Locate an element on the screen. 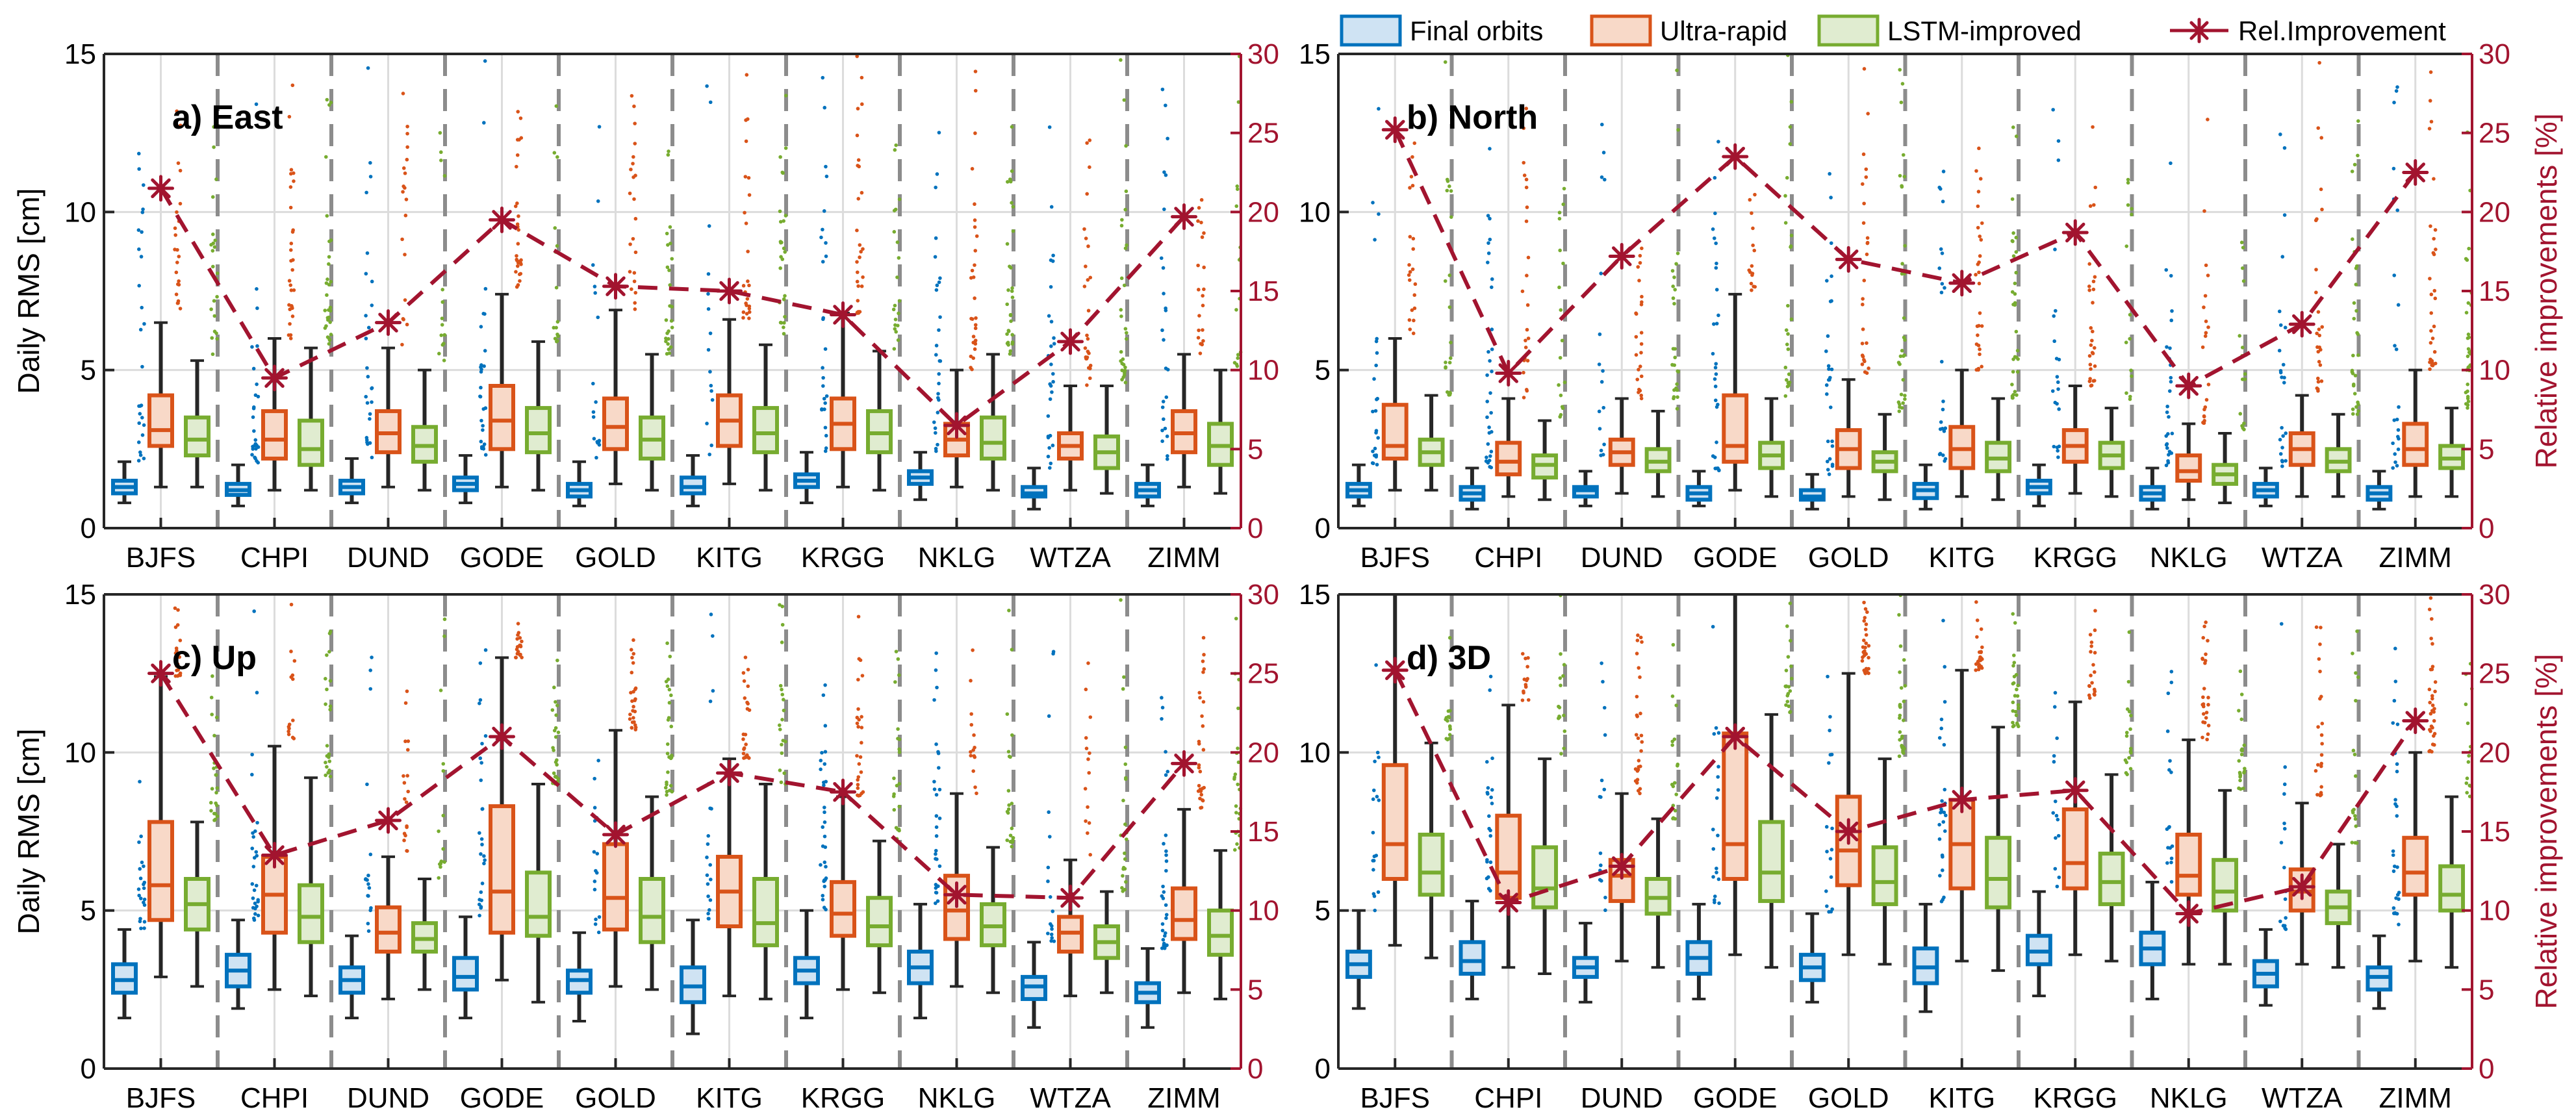  y2-tick-label: 20 is located at coordinates (1263, 212).